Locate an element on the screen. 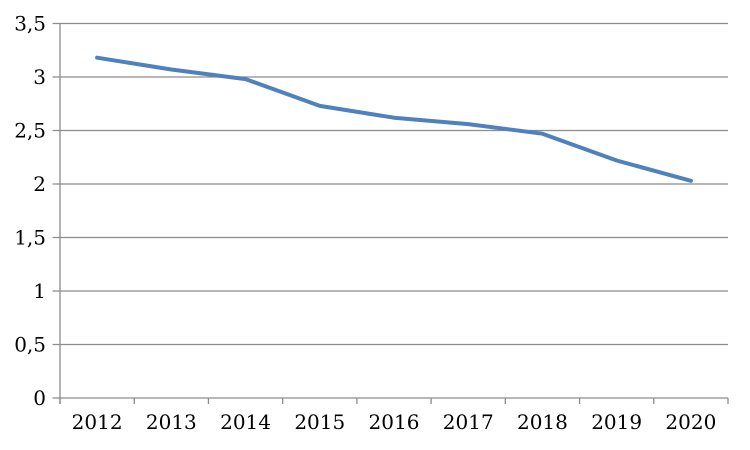  y-axis-tick-label: 2 is located at coordinates (39, 184).